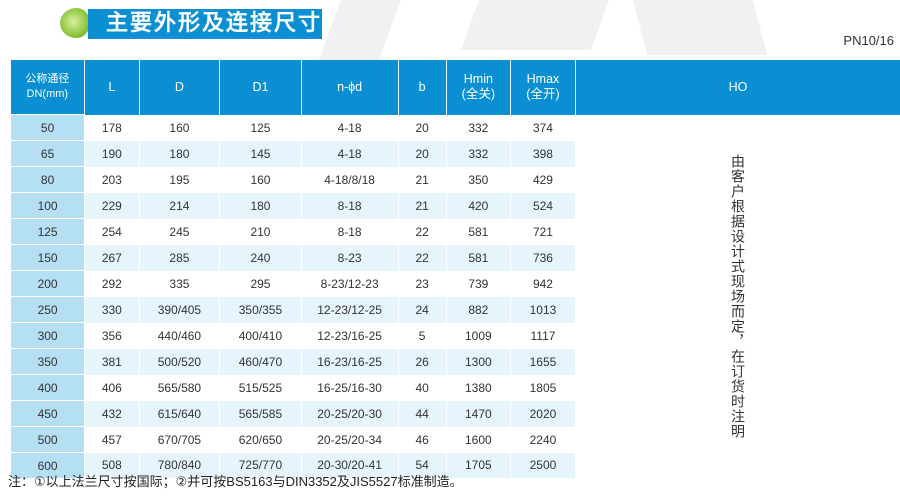 This screenshot has height=497, width=900. Describe the element at coordinates (260, 283) in the screenshot. I see `table-cell: 295` at that location.